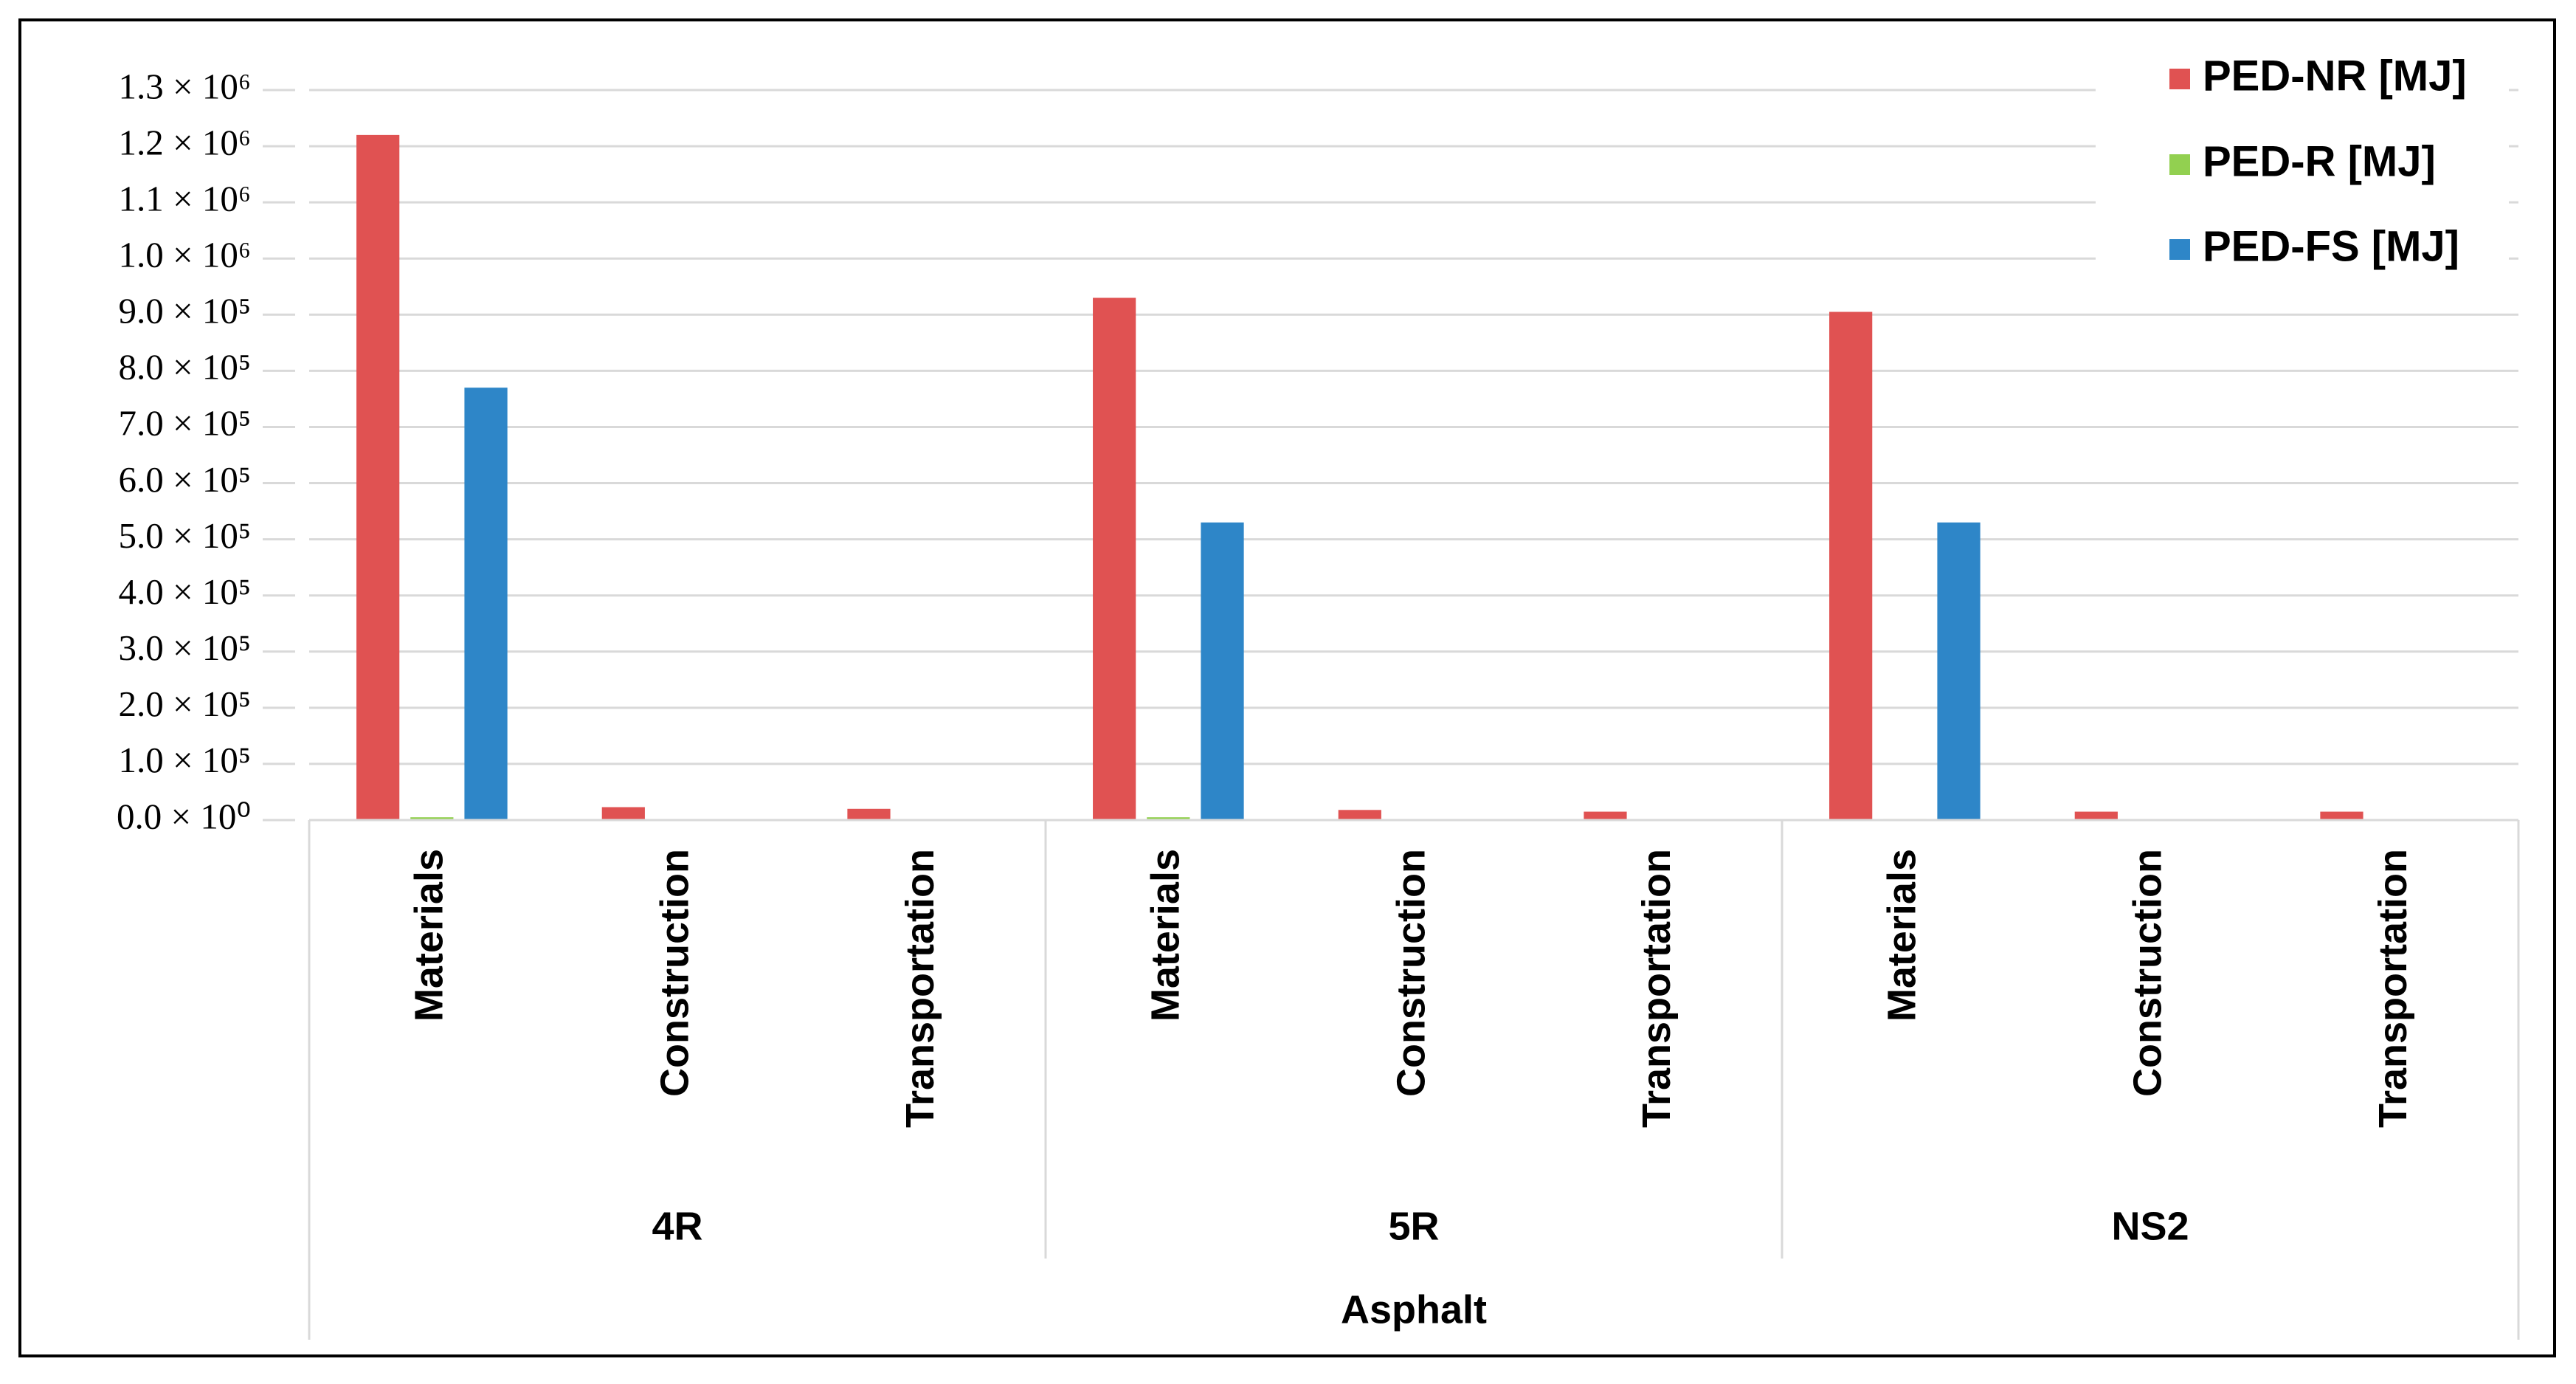 The image size is (2576, 1384). Describe the element at coordinates (2150, 1226) in the screenshot. I see `group-label: NS2` at that location.